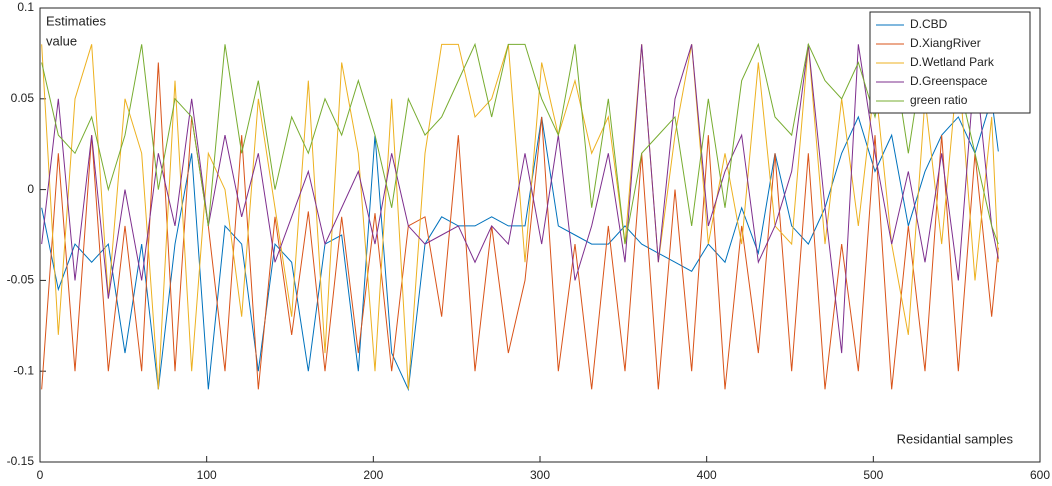  I want to click on x-tick-label: 0, so click(40, 475).